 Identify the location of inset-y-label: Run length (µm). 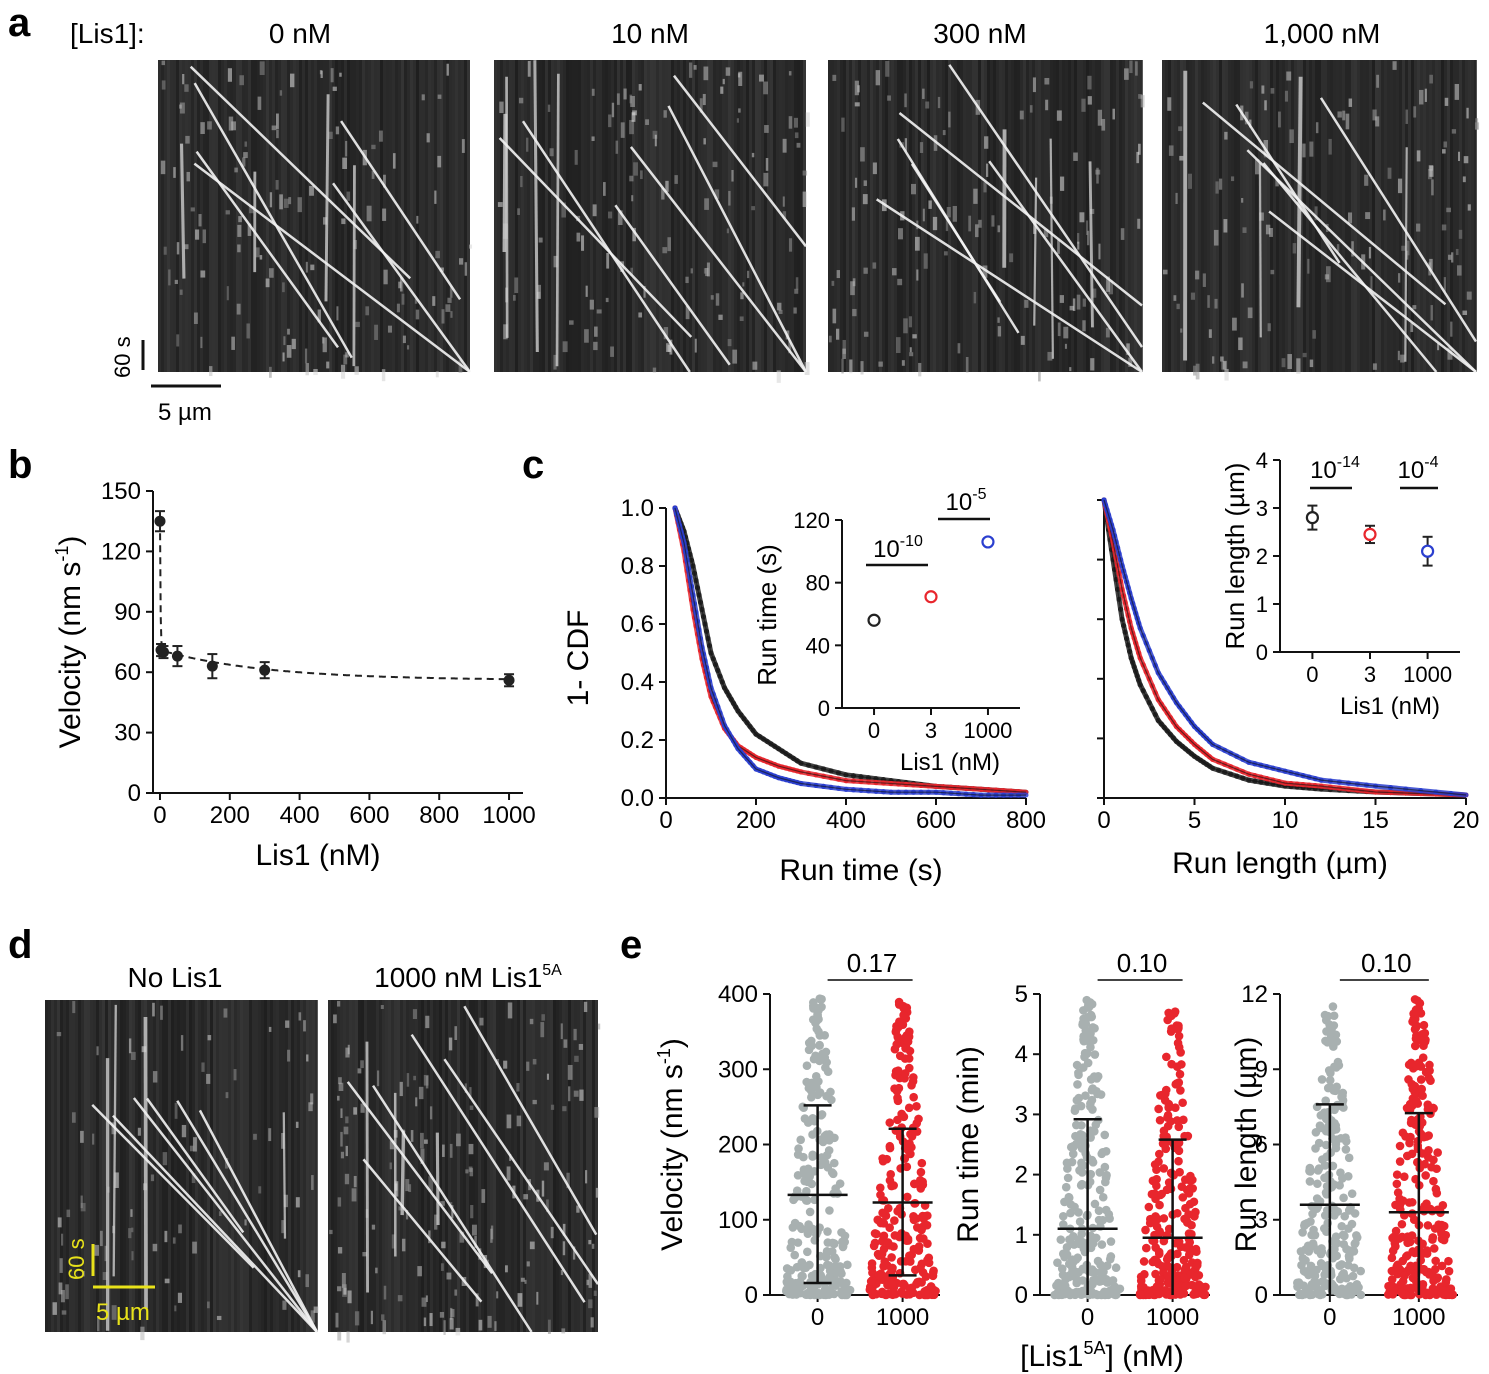
(1235, 556).